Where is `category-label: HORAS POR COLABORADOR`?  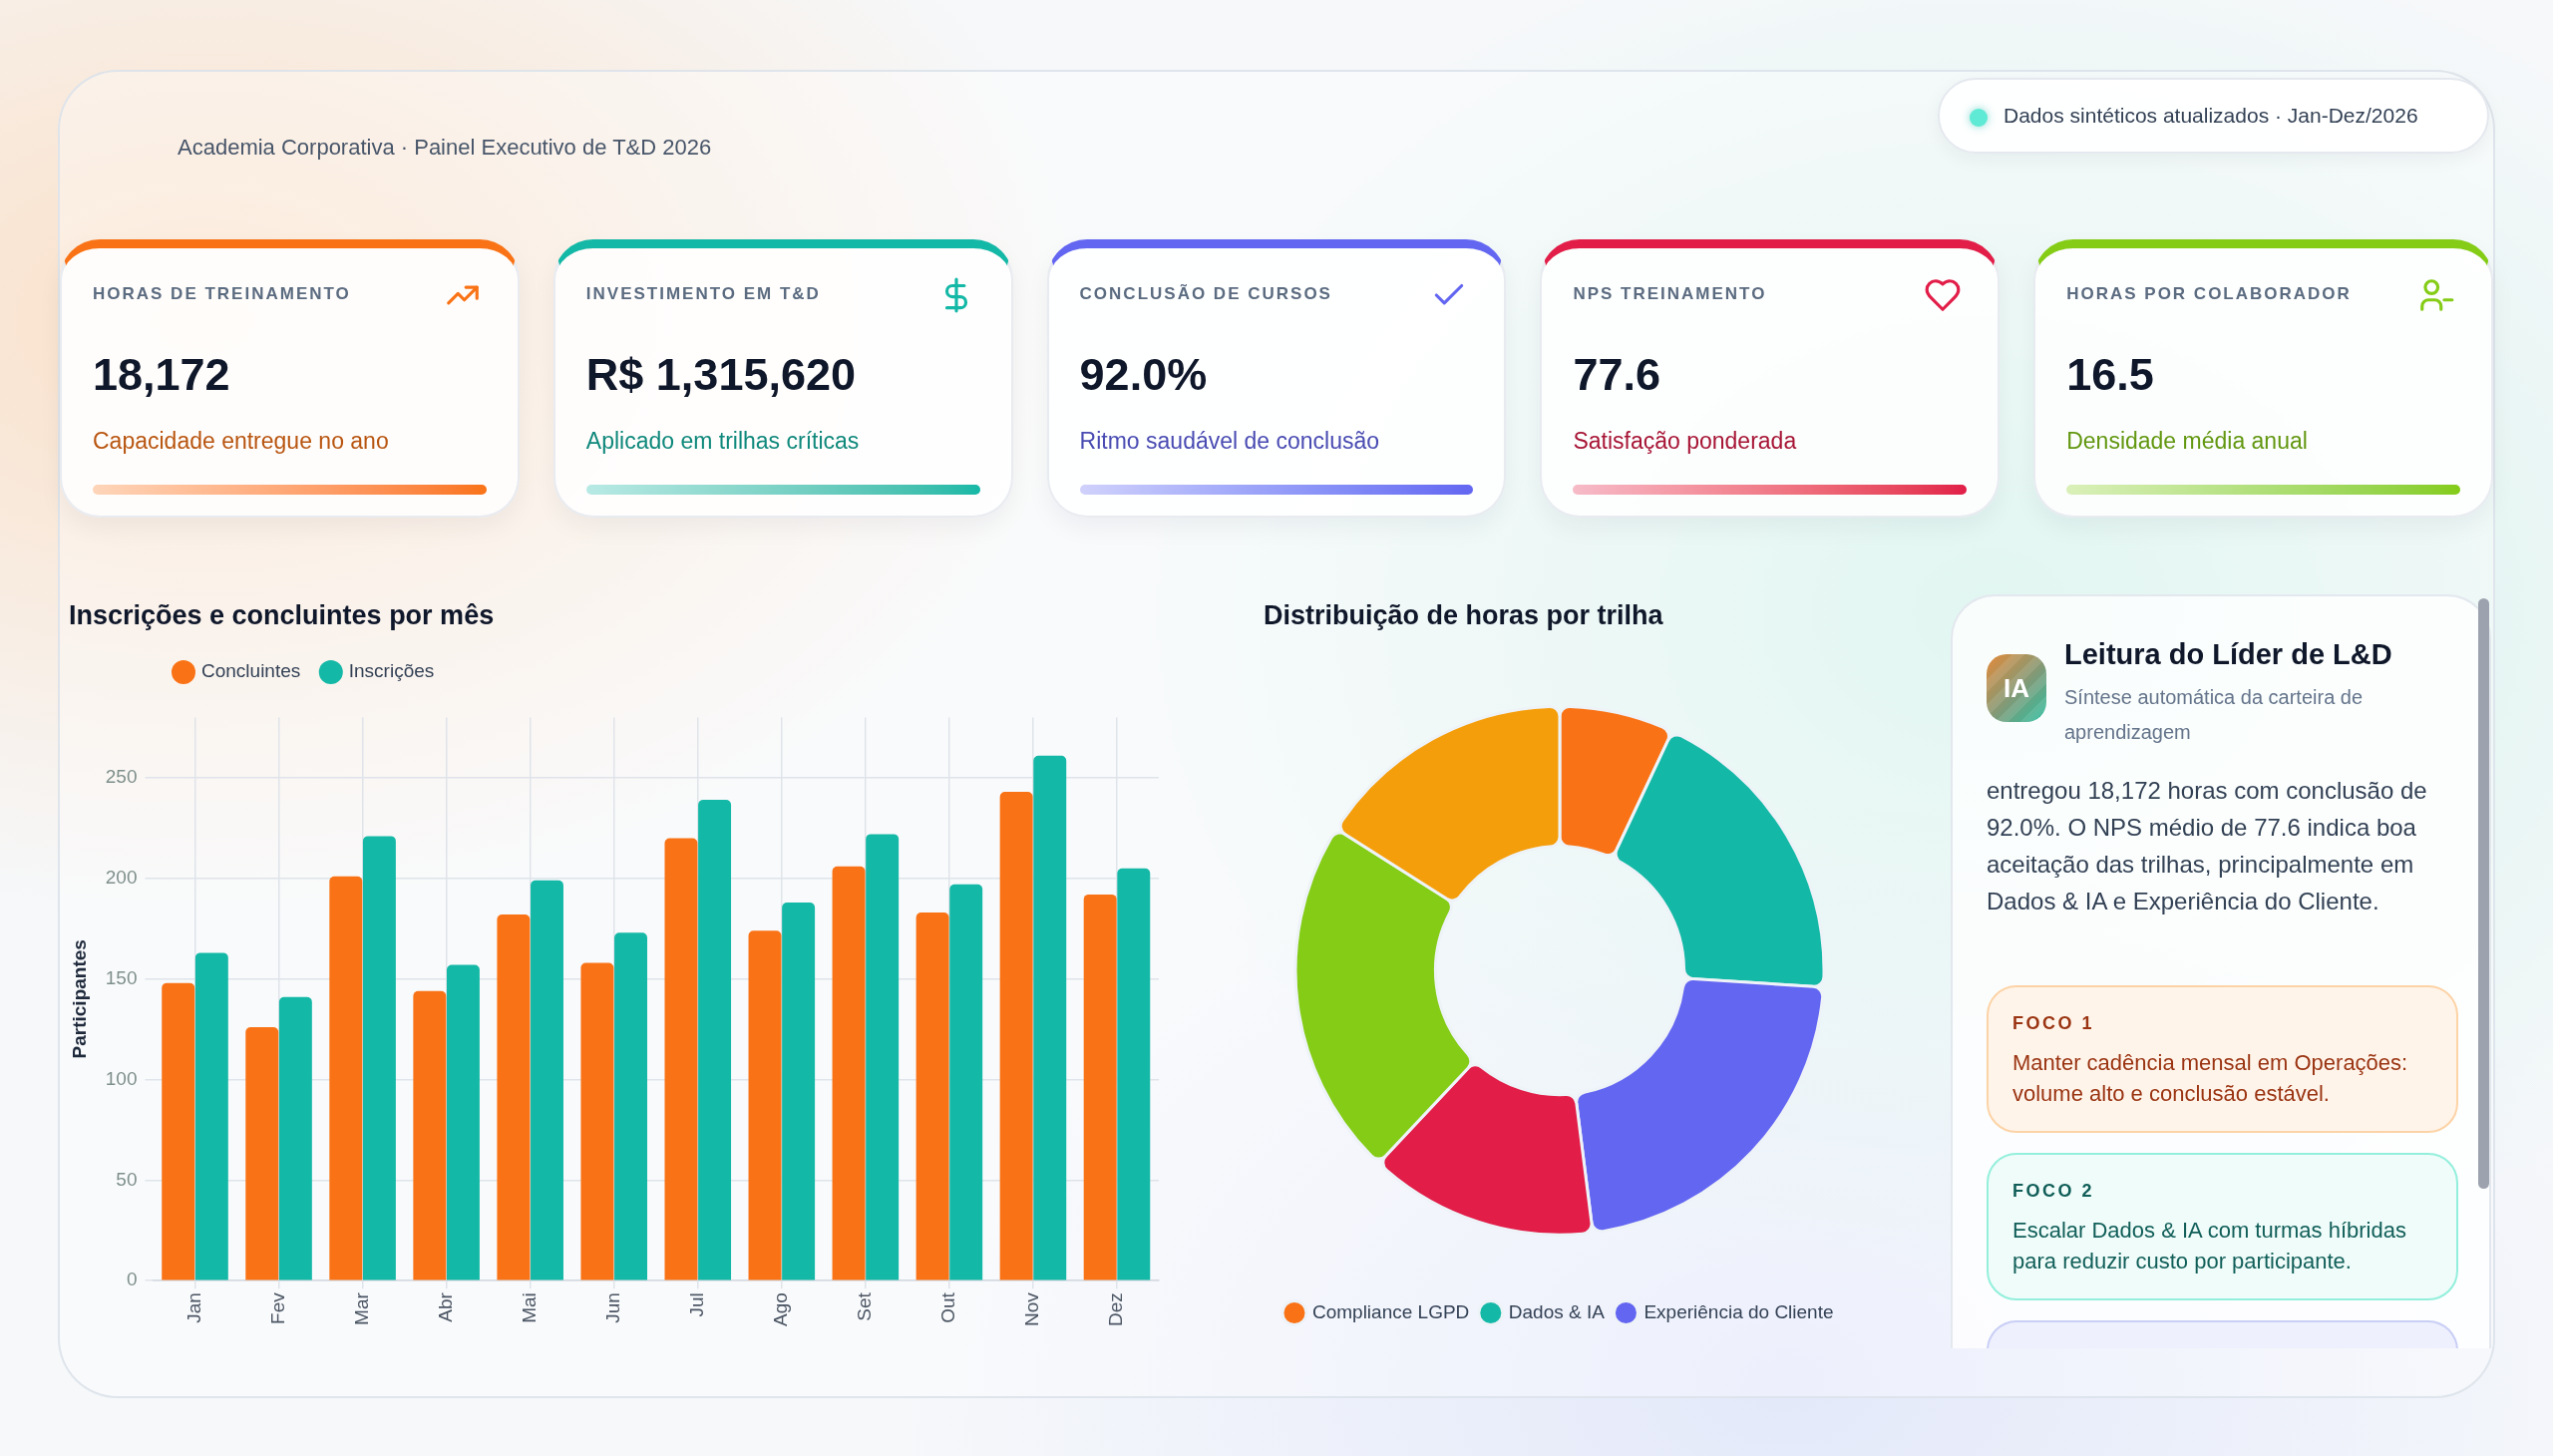 category-label: HORAS POR COLABORADOR is located at coordinates (2209, 294).